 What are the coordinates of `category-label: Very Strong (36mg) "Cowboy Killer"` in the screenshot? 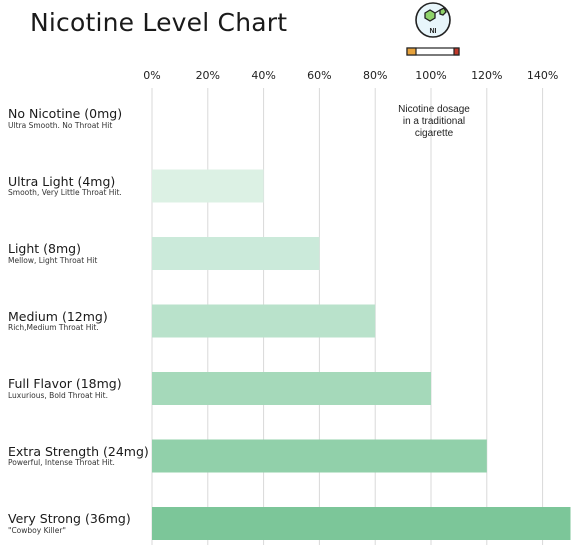 It's located at (79, 523).